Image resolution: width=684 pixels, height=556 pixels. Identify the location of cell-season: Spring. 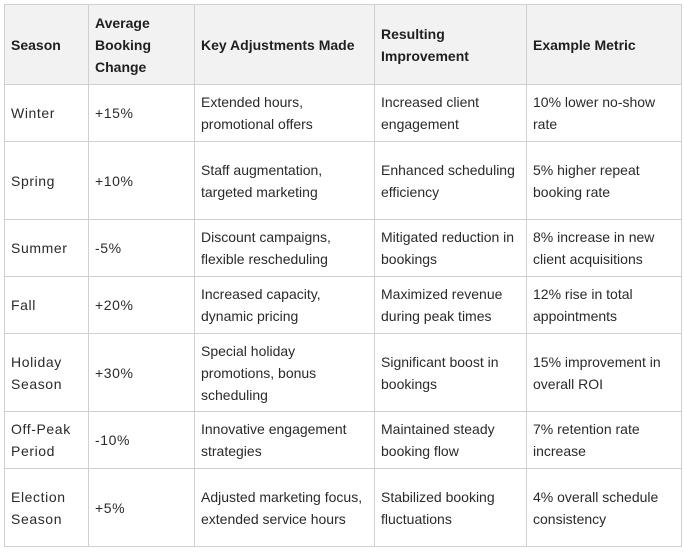
(46, 180).